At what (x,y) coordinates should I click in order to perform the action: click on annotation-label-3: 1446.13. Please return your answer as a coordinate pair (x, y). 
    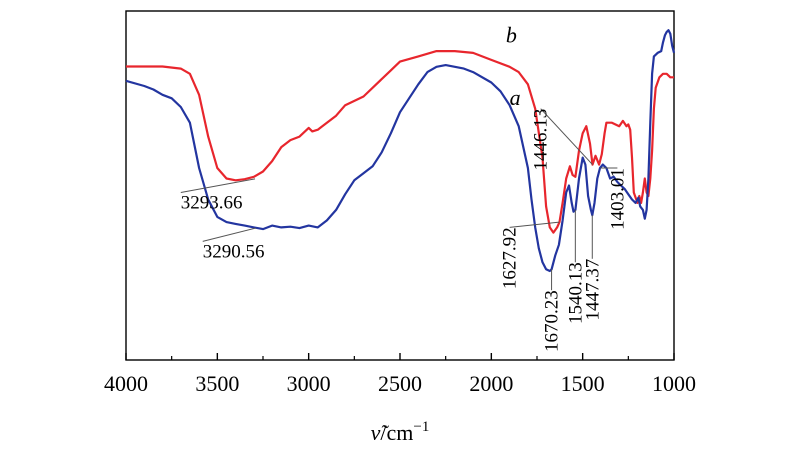
    Looking at the image, I should click on (541, 140).